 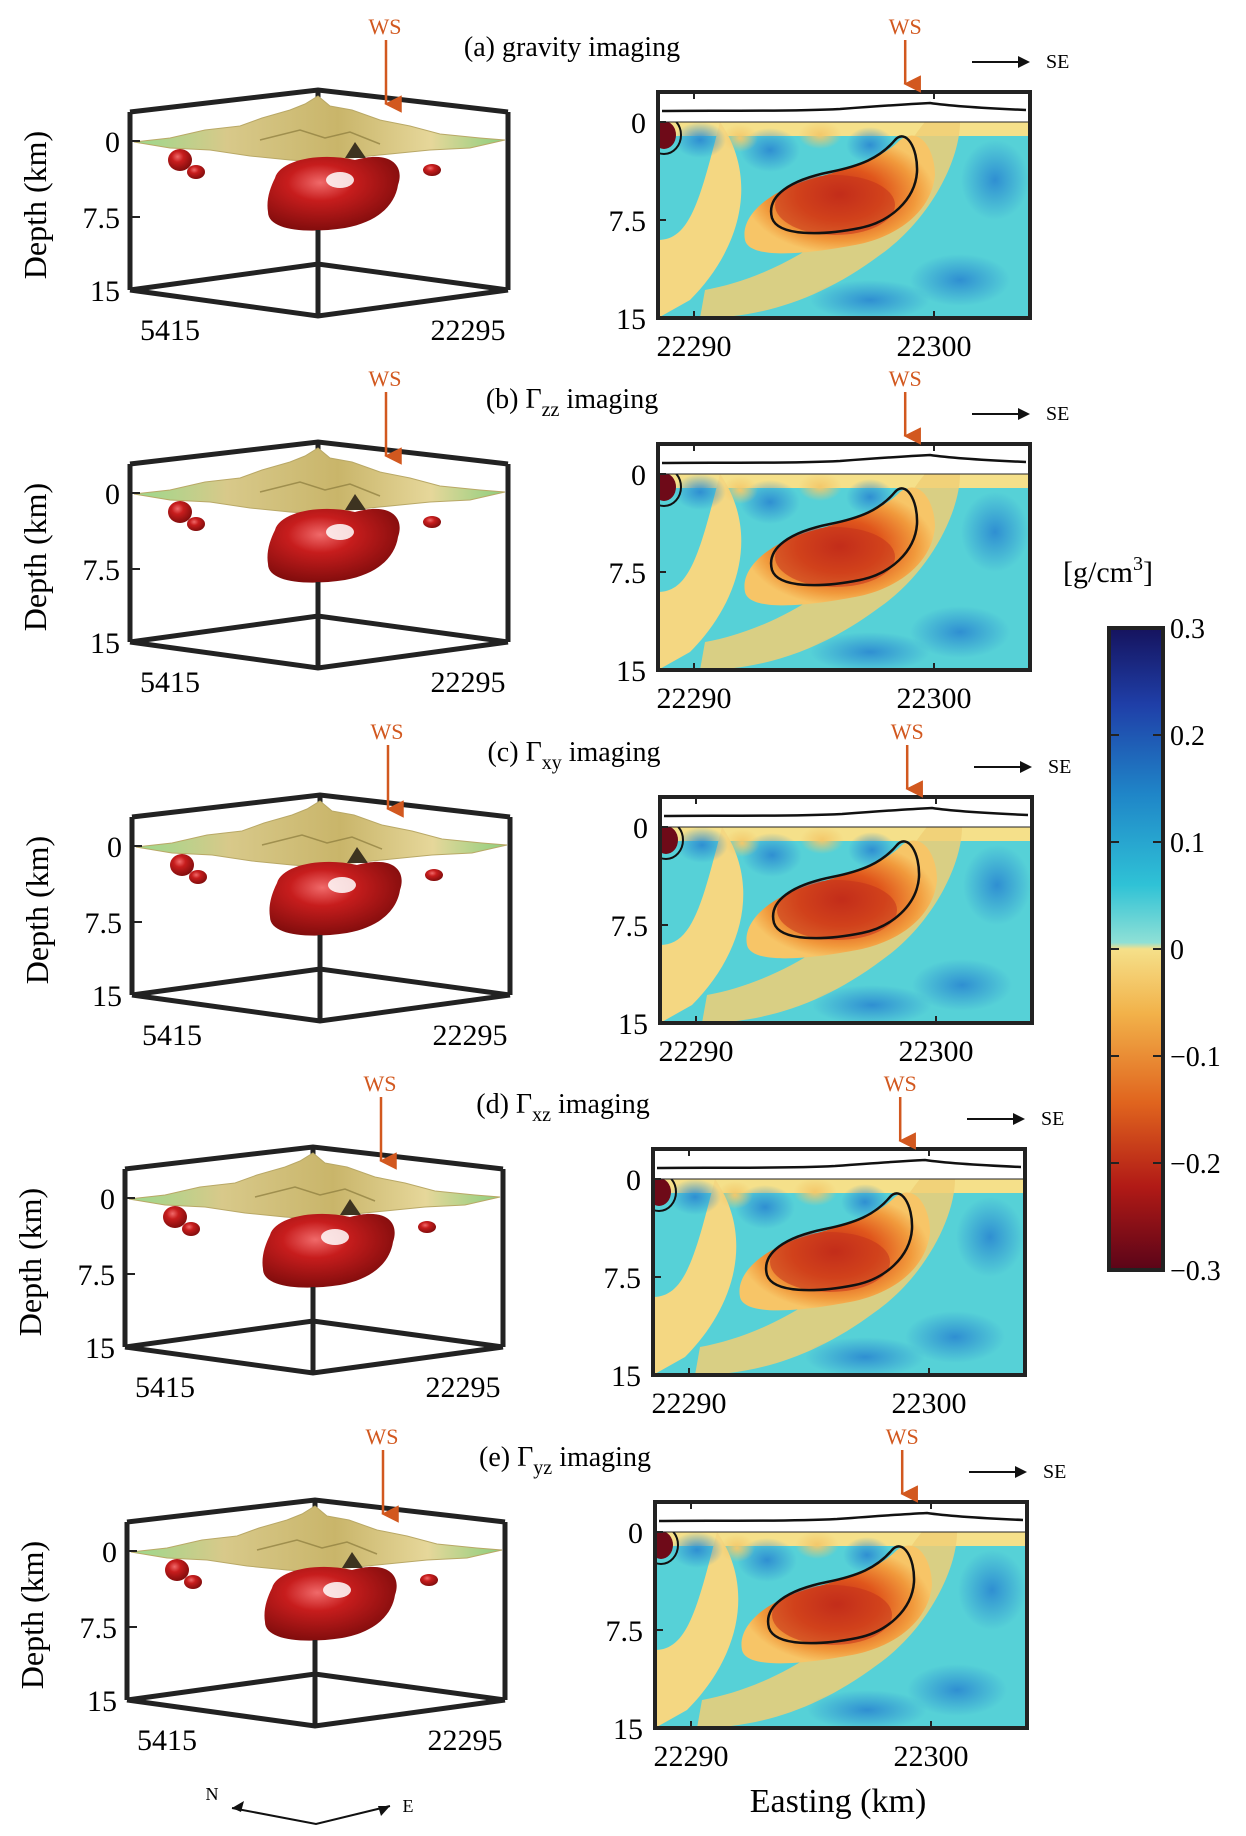 What do you see at coordinates (931, 1756) in the screenshot?
I see `section-x-tick-label: 22300` at bounding box center [931, 1756].